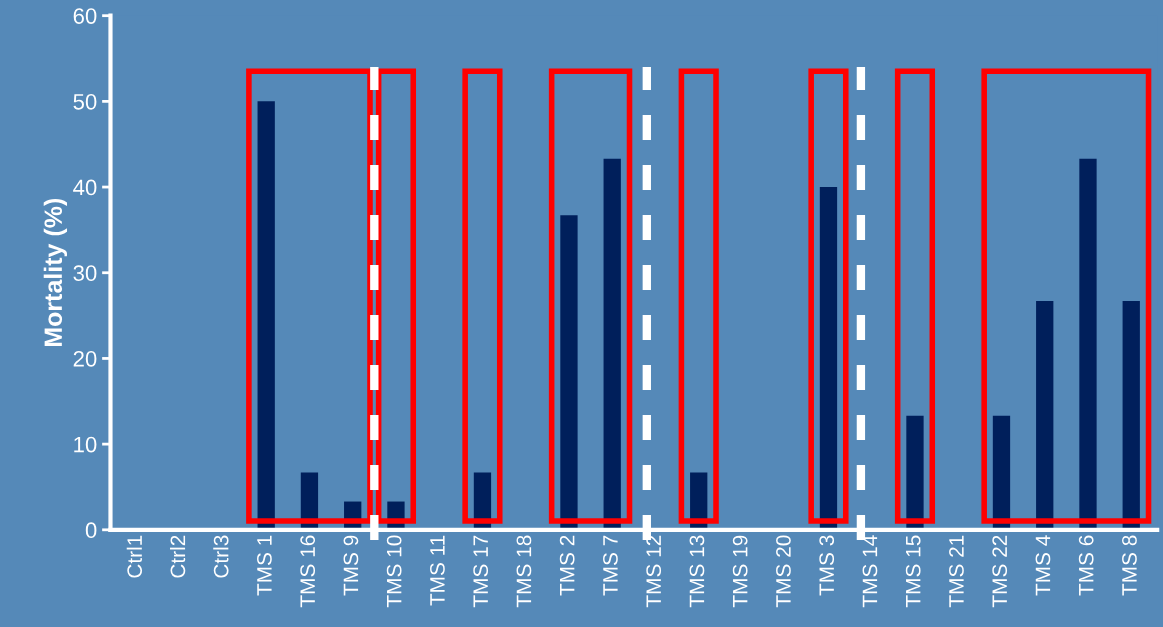 The width and height of the screenshot is (1163, 627). I want to click on x-tick-label: TMS 1, so click(264, 565).